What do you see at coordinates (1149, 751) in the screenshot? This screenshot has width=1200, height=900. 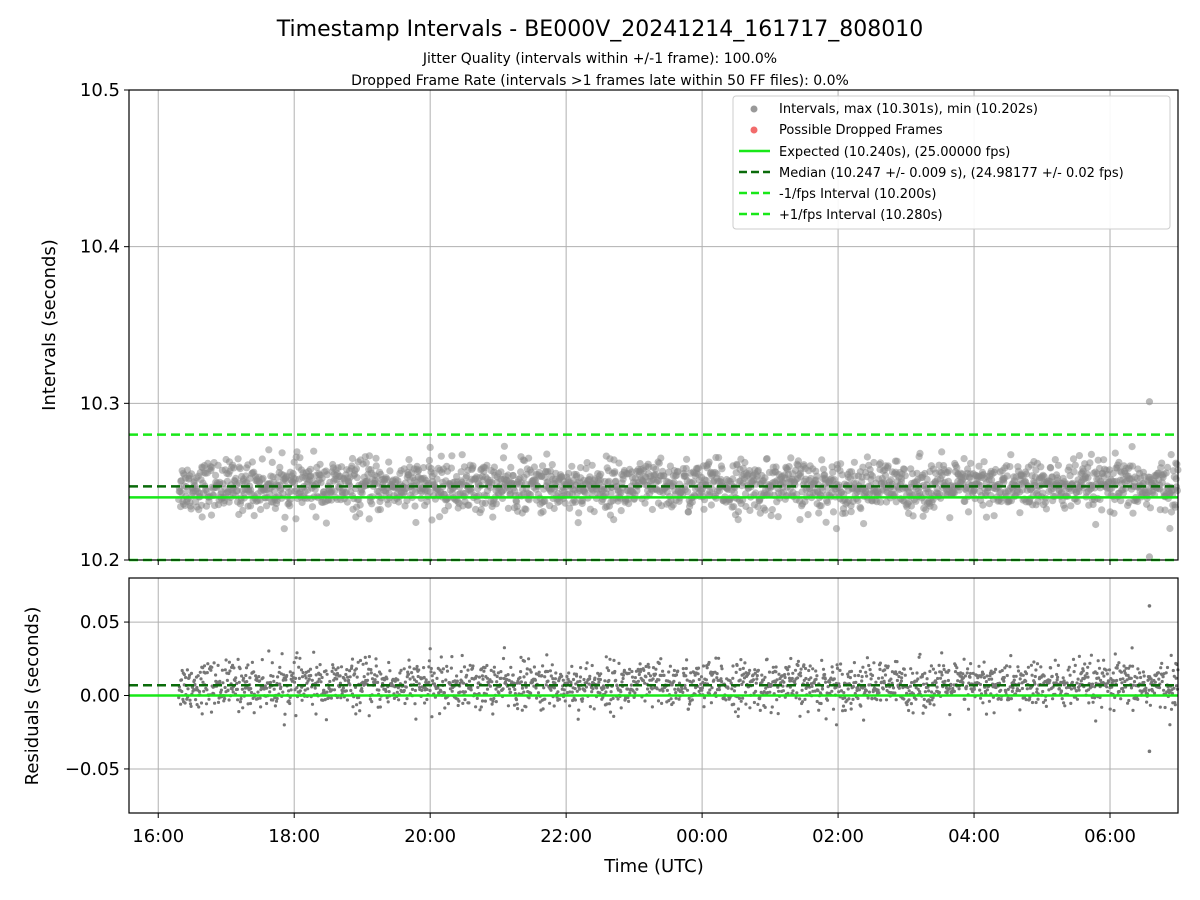 I see `residual-min-point` at bounding box center [1149, 751].